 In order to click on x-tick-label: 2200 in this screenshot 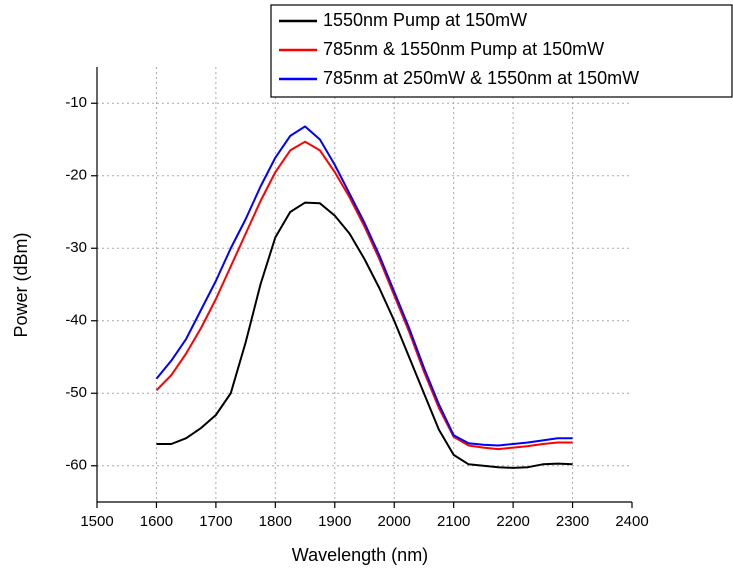, I will do `click(512, 521)`.